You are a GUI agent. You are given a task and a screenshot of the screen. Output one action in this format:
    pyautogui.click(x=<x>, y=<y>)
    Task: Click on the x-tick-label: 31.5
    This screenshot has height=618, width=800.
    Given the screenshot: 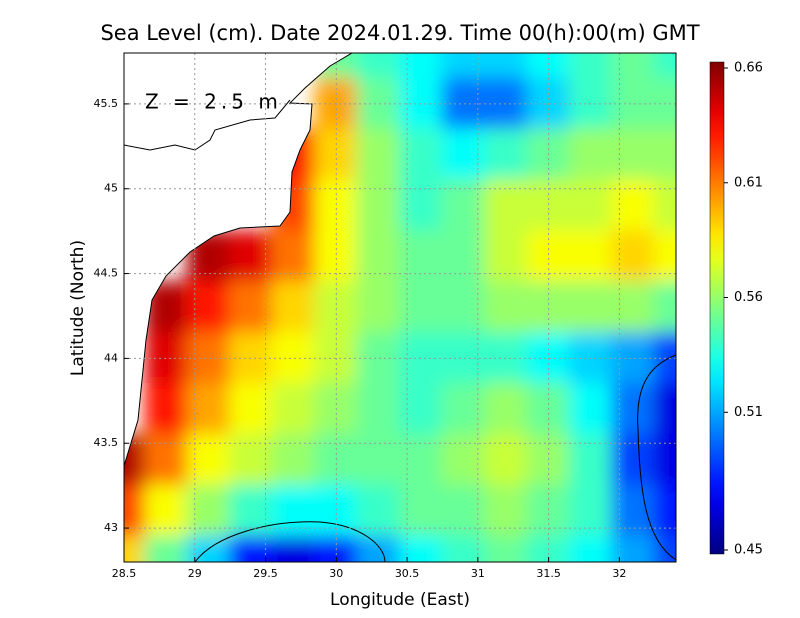 What is the action you would take?
    pyautogui.click(x=548, y=573)
    